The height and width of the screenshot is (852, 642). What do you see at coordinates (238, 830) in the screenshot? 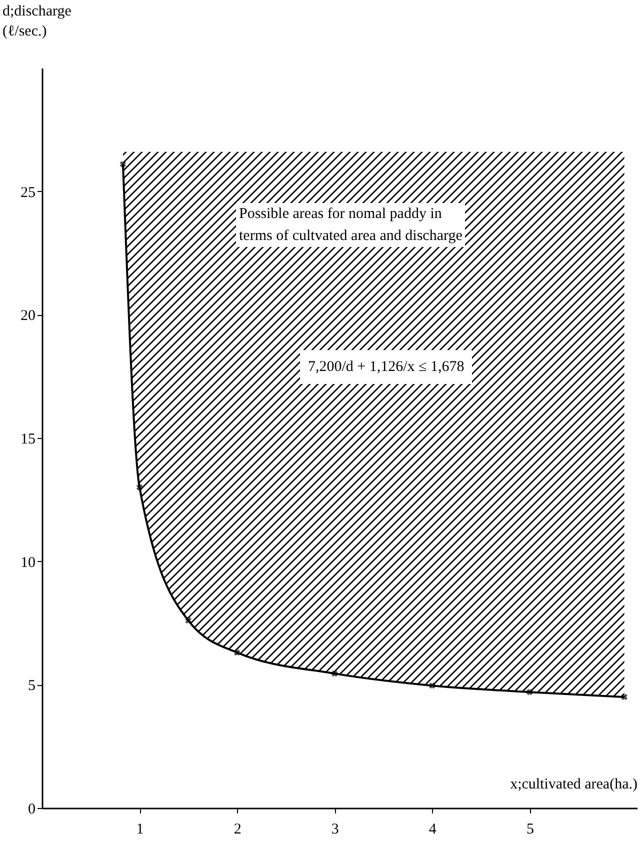
I see `x-tick-label: 2` at bounding box center [238, 830].